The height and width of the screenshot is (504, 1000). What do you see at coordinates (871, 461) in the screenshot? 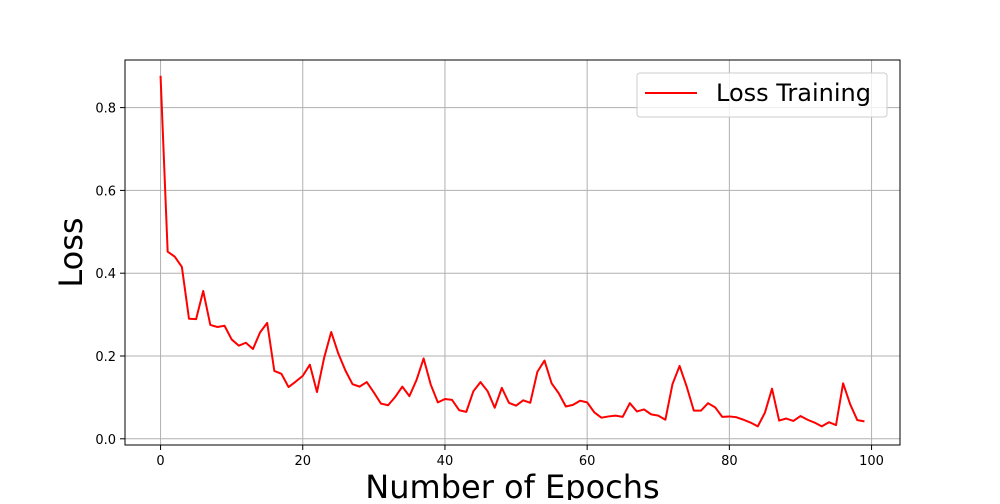
I see `x-tick-label: 100` at bounding box center [871, 461].